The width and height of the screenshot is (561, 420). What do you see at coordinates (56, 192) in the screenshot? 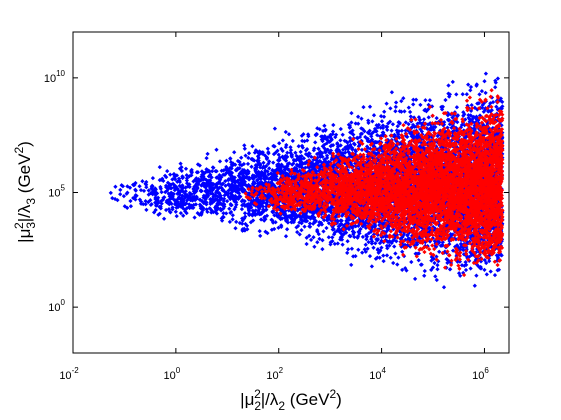
I see `y-tick-label: 10⁵` at bounding box center [56, 192].